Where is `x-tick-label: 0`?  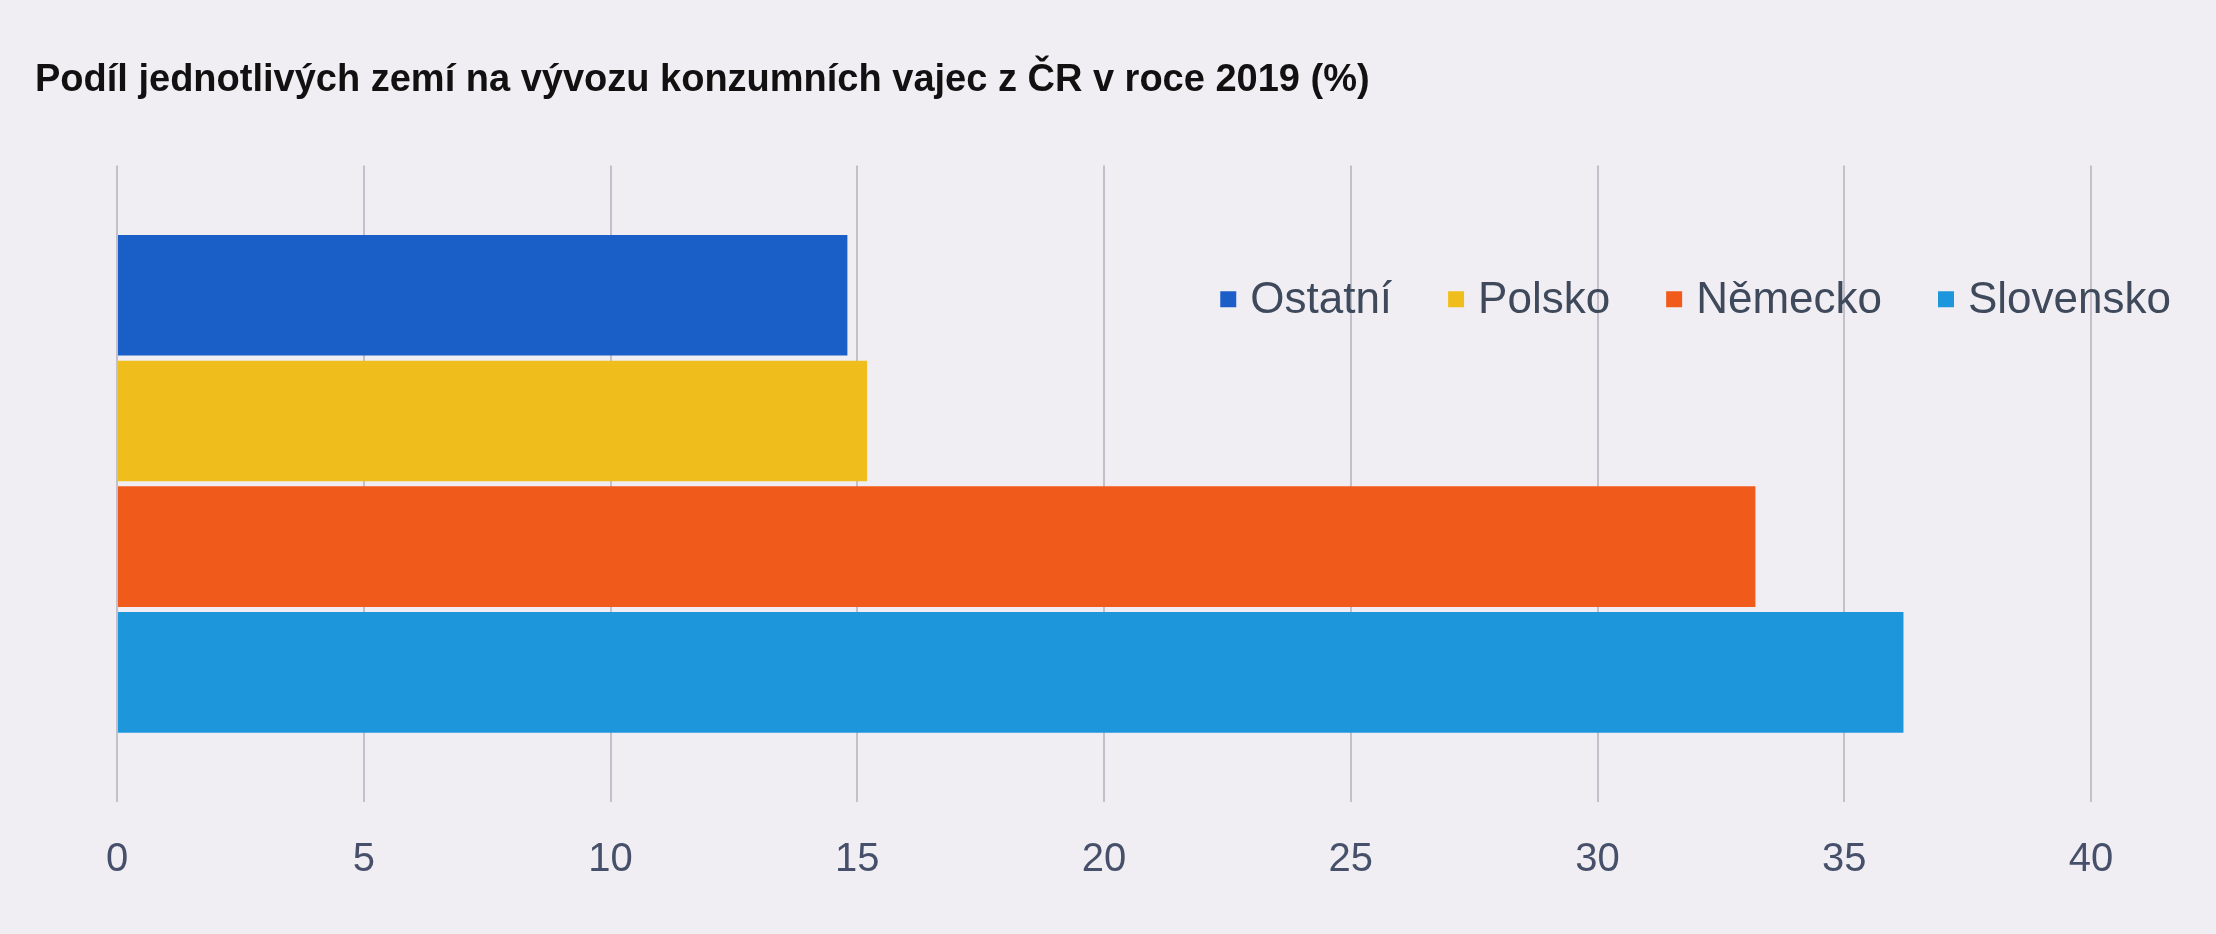 x-tick-label: 0 is located at coordinates (117, 857).